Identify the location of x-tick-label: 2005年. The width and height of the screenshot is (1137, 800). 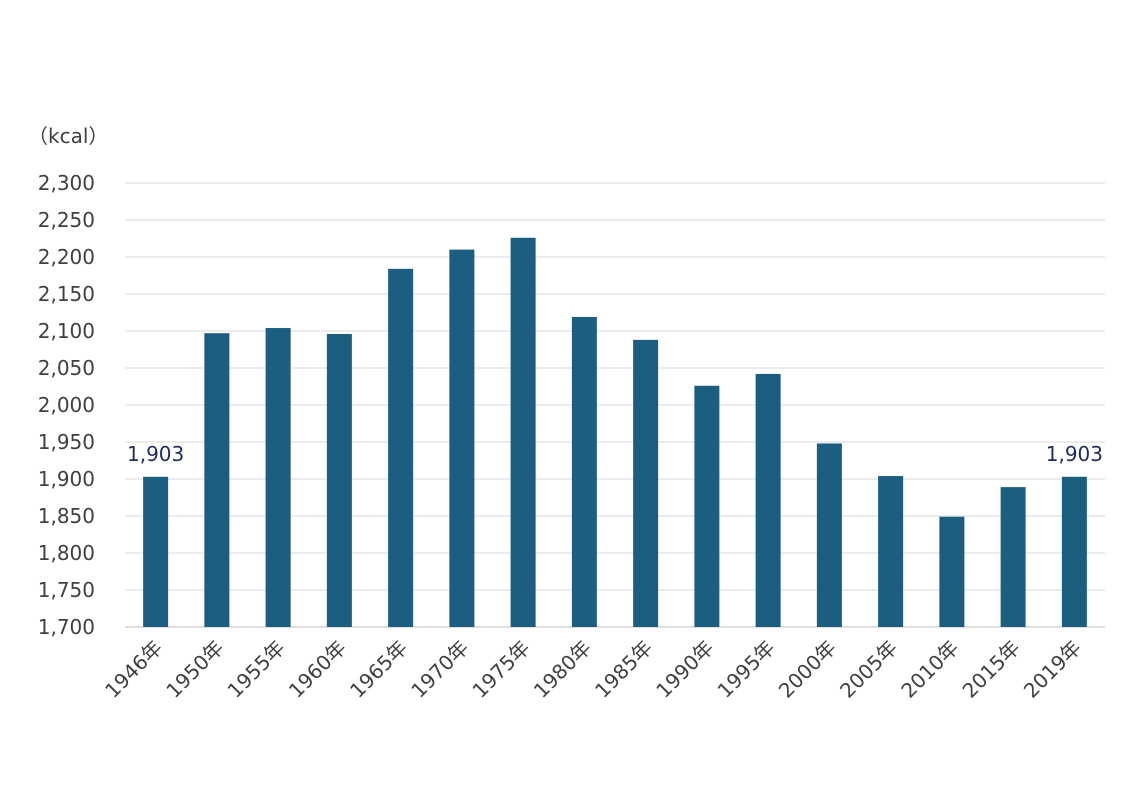
(868, 669).